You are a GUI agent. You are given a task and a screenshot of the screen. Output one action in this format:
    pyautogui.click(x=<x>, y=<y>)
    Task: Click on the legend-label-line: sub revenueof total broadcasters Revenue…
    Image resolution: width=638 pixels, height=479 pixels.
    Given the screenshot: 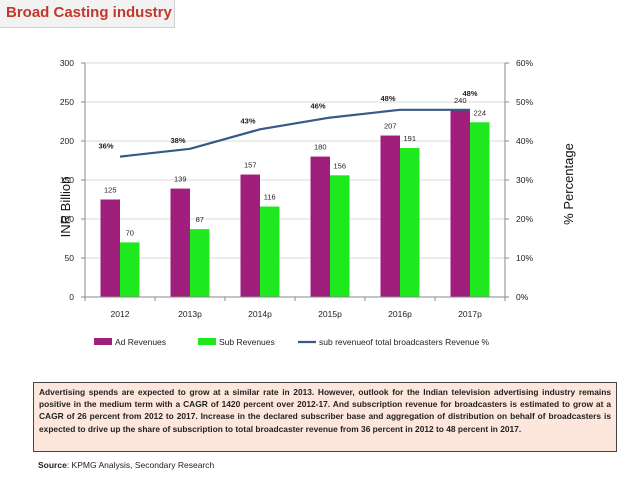 What is the action you would take?
    pyautogui.click(x=404, y=342)
    